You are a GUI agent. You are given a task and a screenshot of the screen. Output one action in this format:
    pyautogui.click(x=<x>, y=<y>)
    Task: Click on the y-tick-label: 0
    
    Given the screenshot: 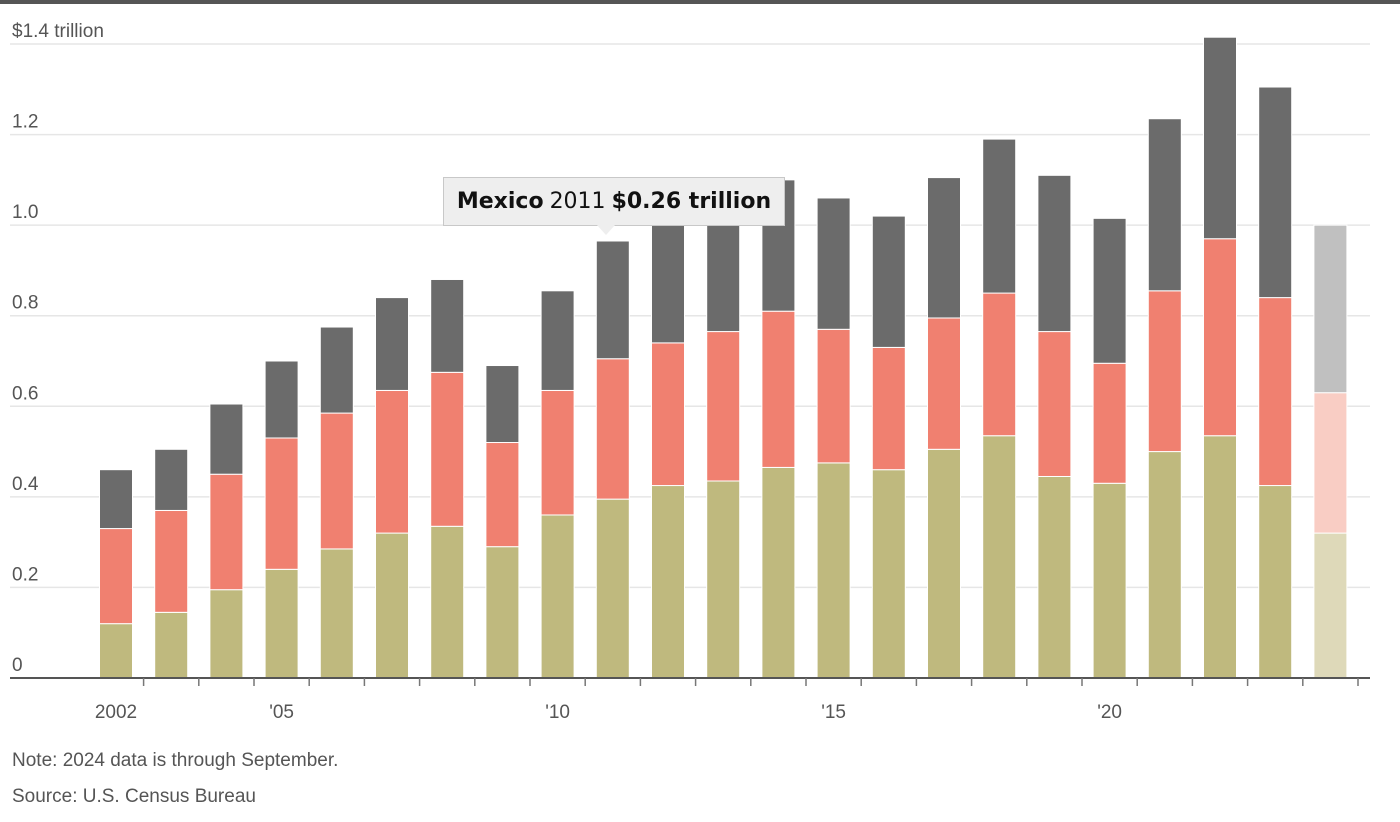 What is the action you would take?
    pyautogui.click(x=17, y=665)
    